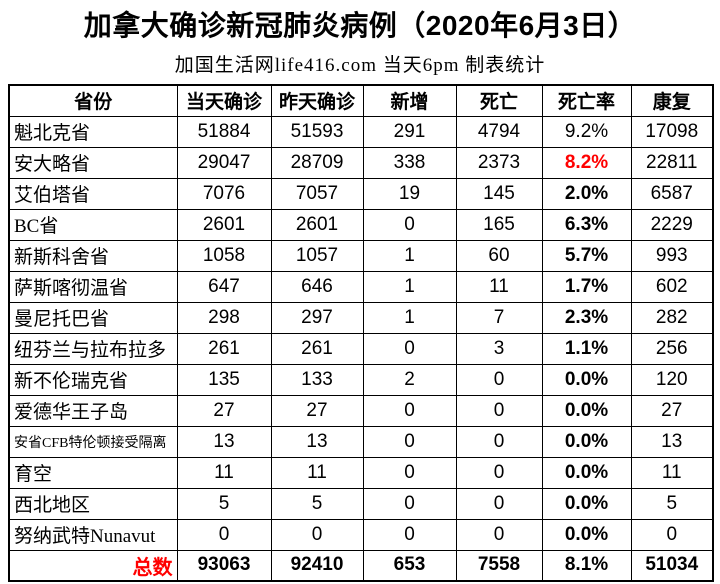 This screenshot has height=584, width=720. What do you see at coordinates (586, 255) in the screenshot?
I see `cell-death-rate: 5.7%` at bounding box center [586, 255].